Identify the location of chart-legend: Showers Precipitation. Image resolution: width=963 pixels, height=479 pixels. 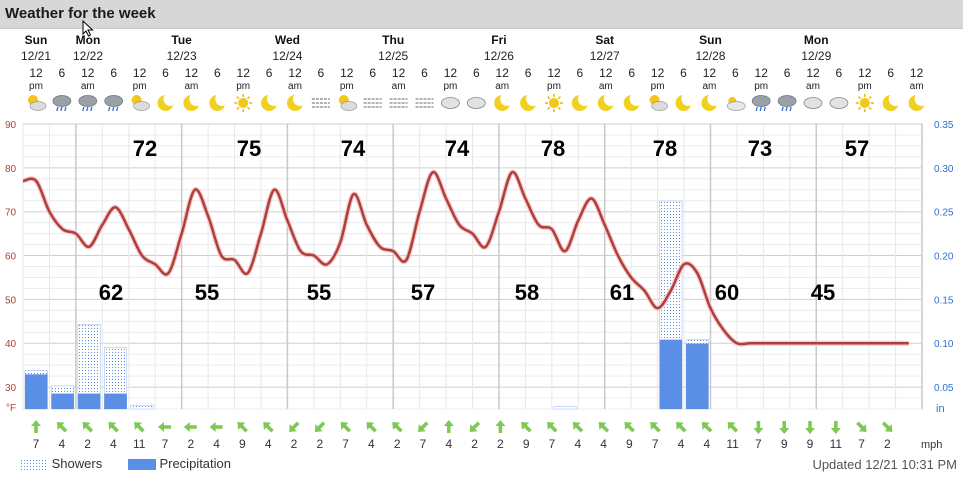
(125, 463).